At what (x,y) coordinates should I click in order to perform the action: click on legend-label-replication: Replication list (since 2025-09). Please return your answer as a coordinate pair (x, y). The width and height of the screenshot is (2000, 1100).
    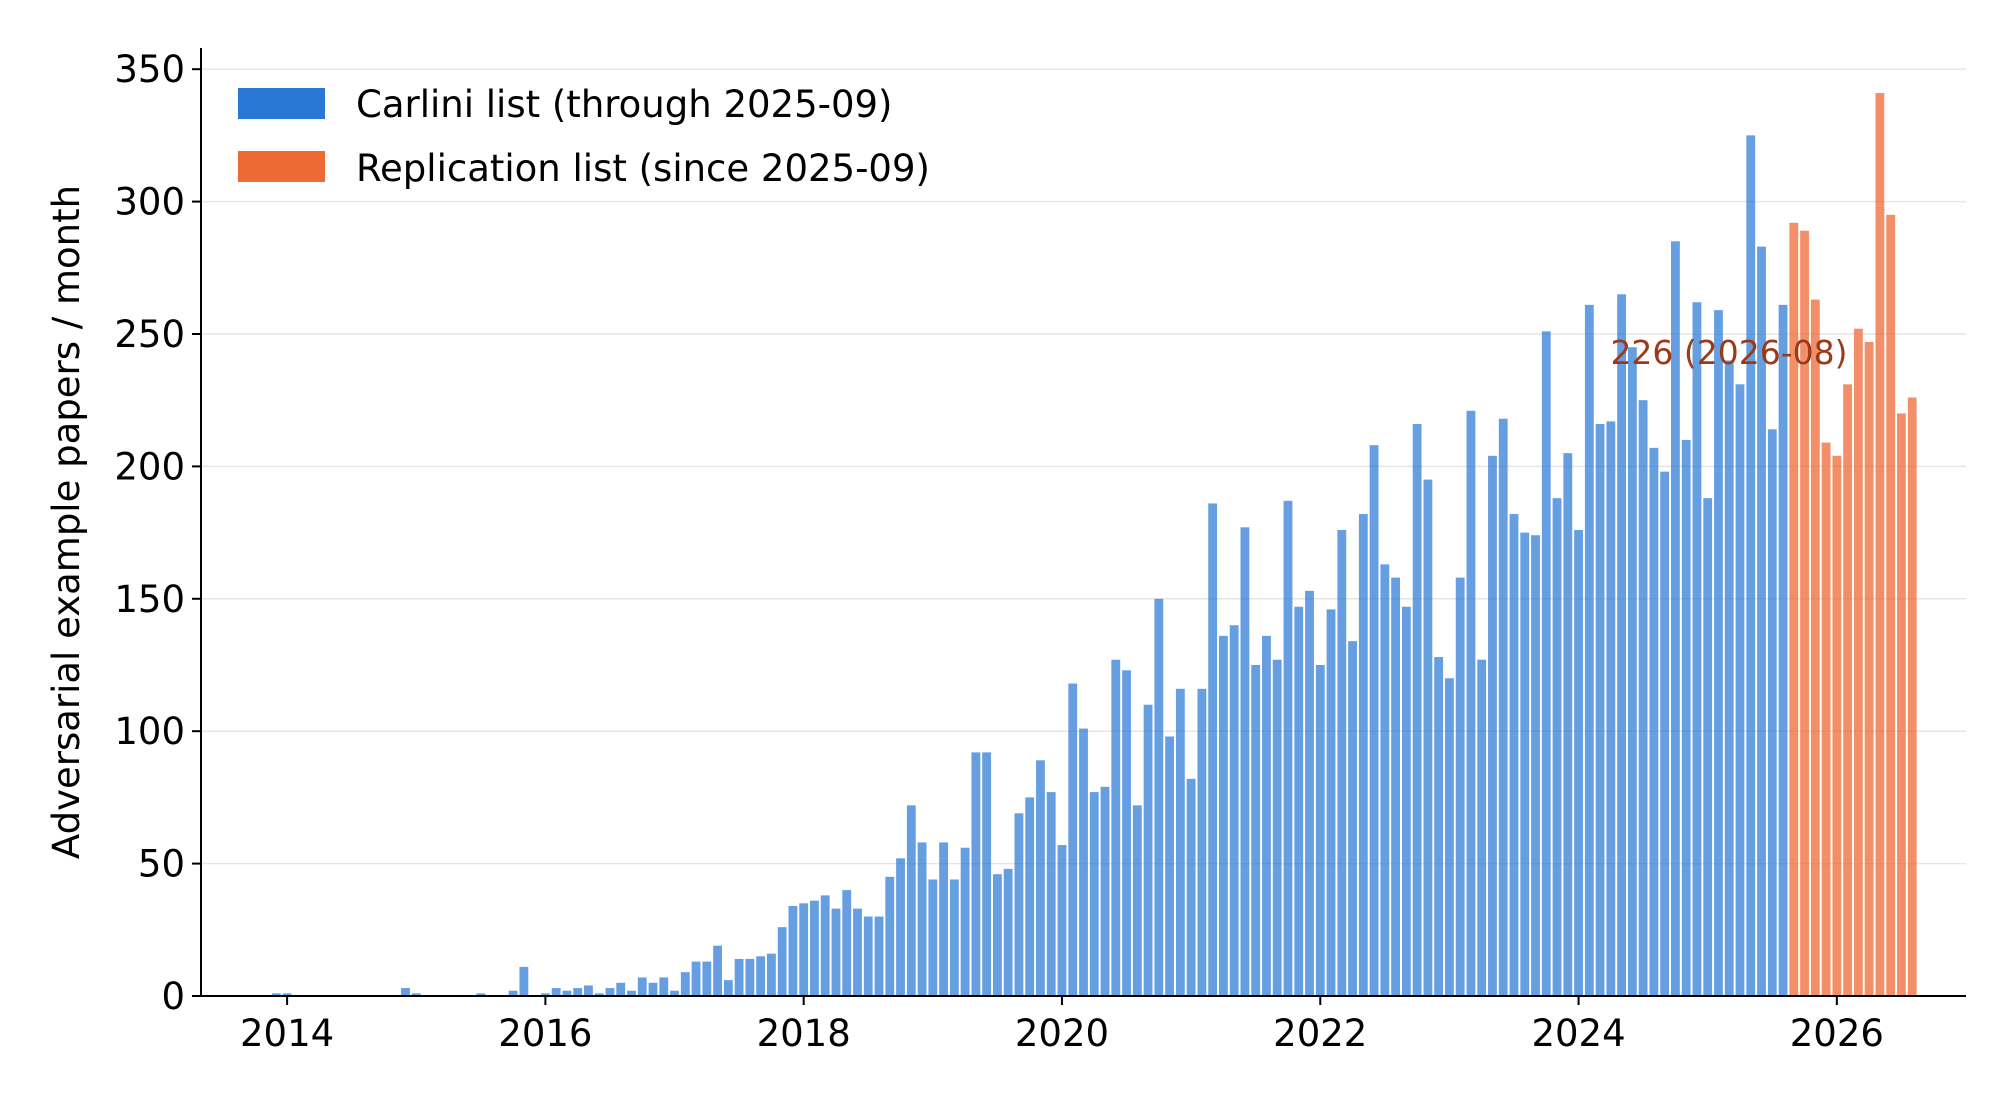
    Looking at the image, I should click on (643, 168).